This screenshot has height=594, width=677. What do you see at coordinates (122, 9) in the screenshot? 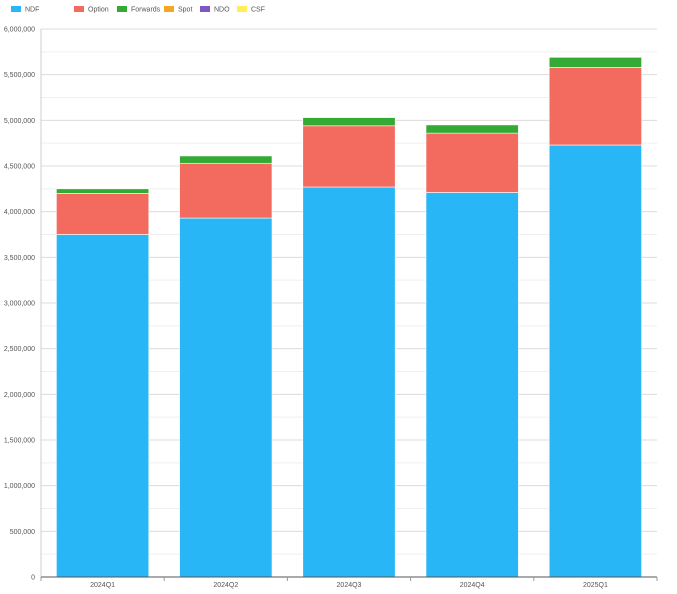
I see `legend-swatch-forwards` at bounding box center [122, 9].